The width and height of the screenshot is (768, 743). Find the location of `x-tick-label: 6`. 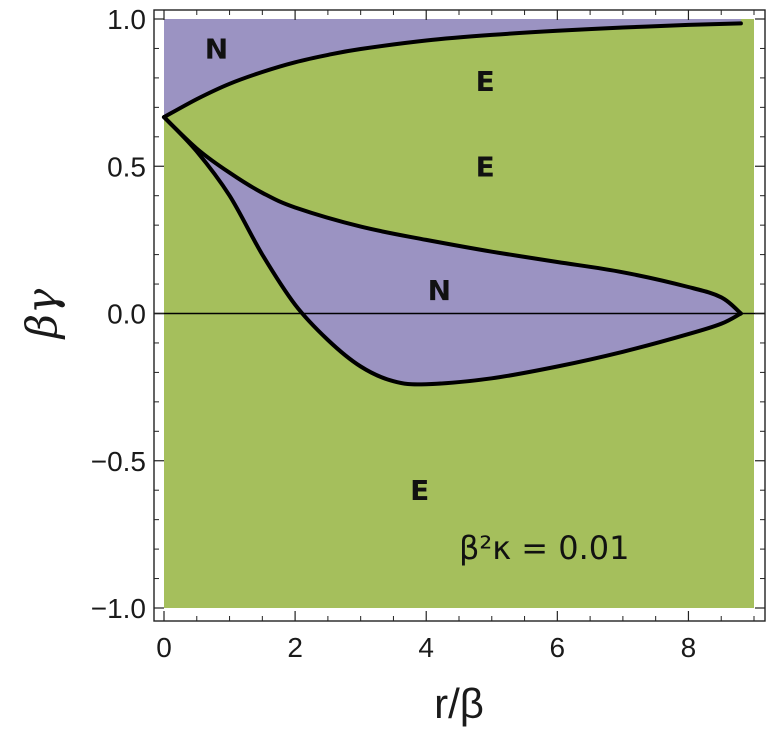

x-tick-label: 6 is located at coordinates (558, 647).